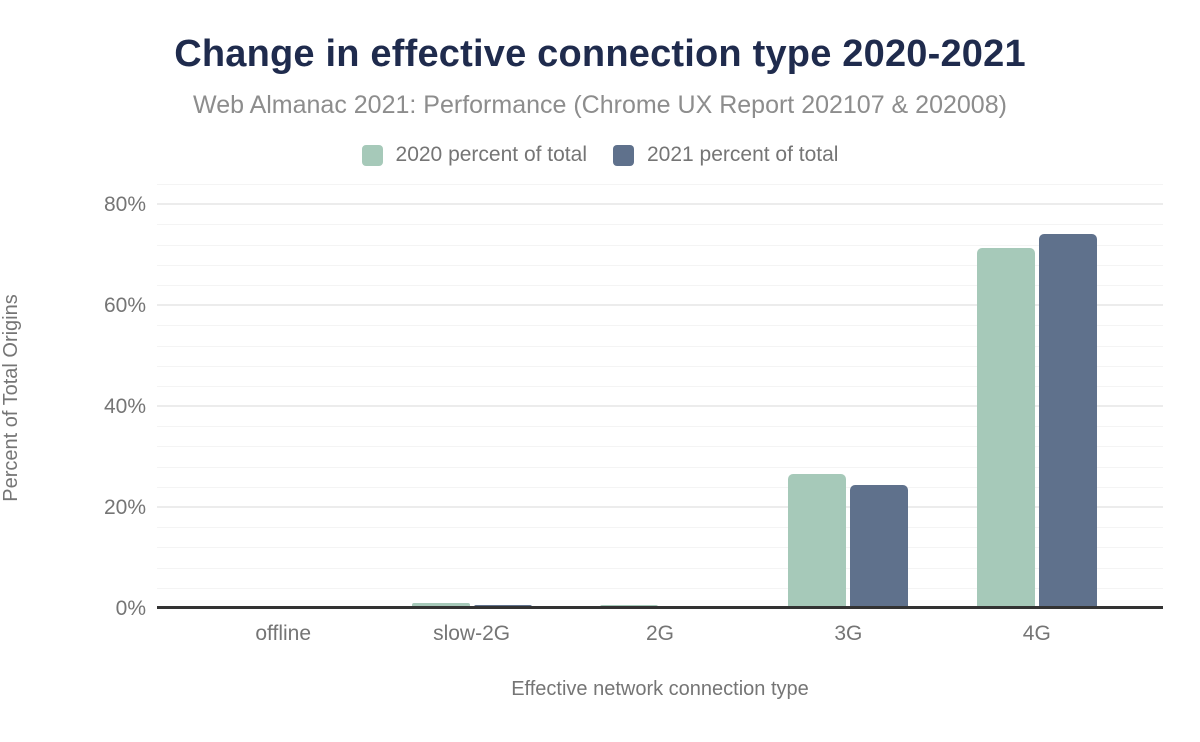 Image resolution: width=1200 pixels, height=742 pixels. I want to click on y-tick-label: 60%, so click(124, 306).